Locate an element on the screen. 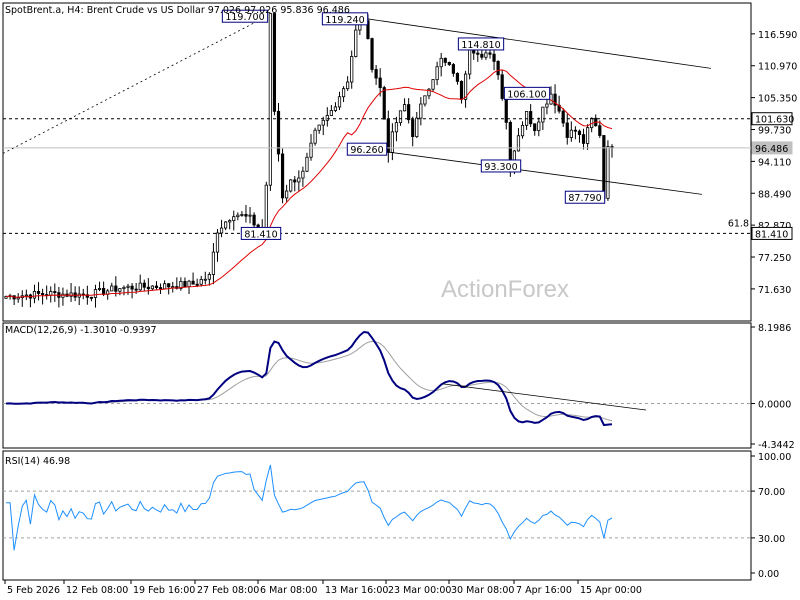  level-price-label: 101.630 is located at coordinates (774, 120).